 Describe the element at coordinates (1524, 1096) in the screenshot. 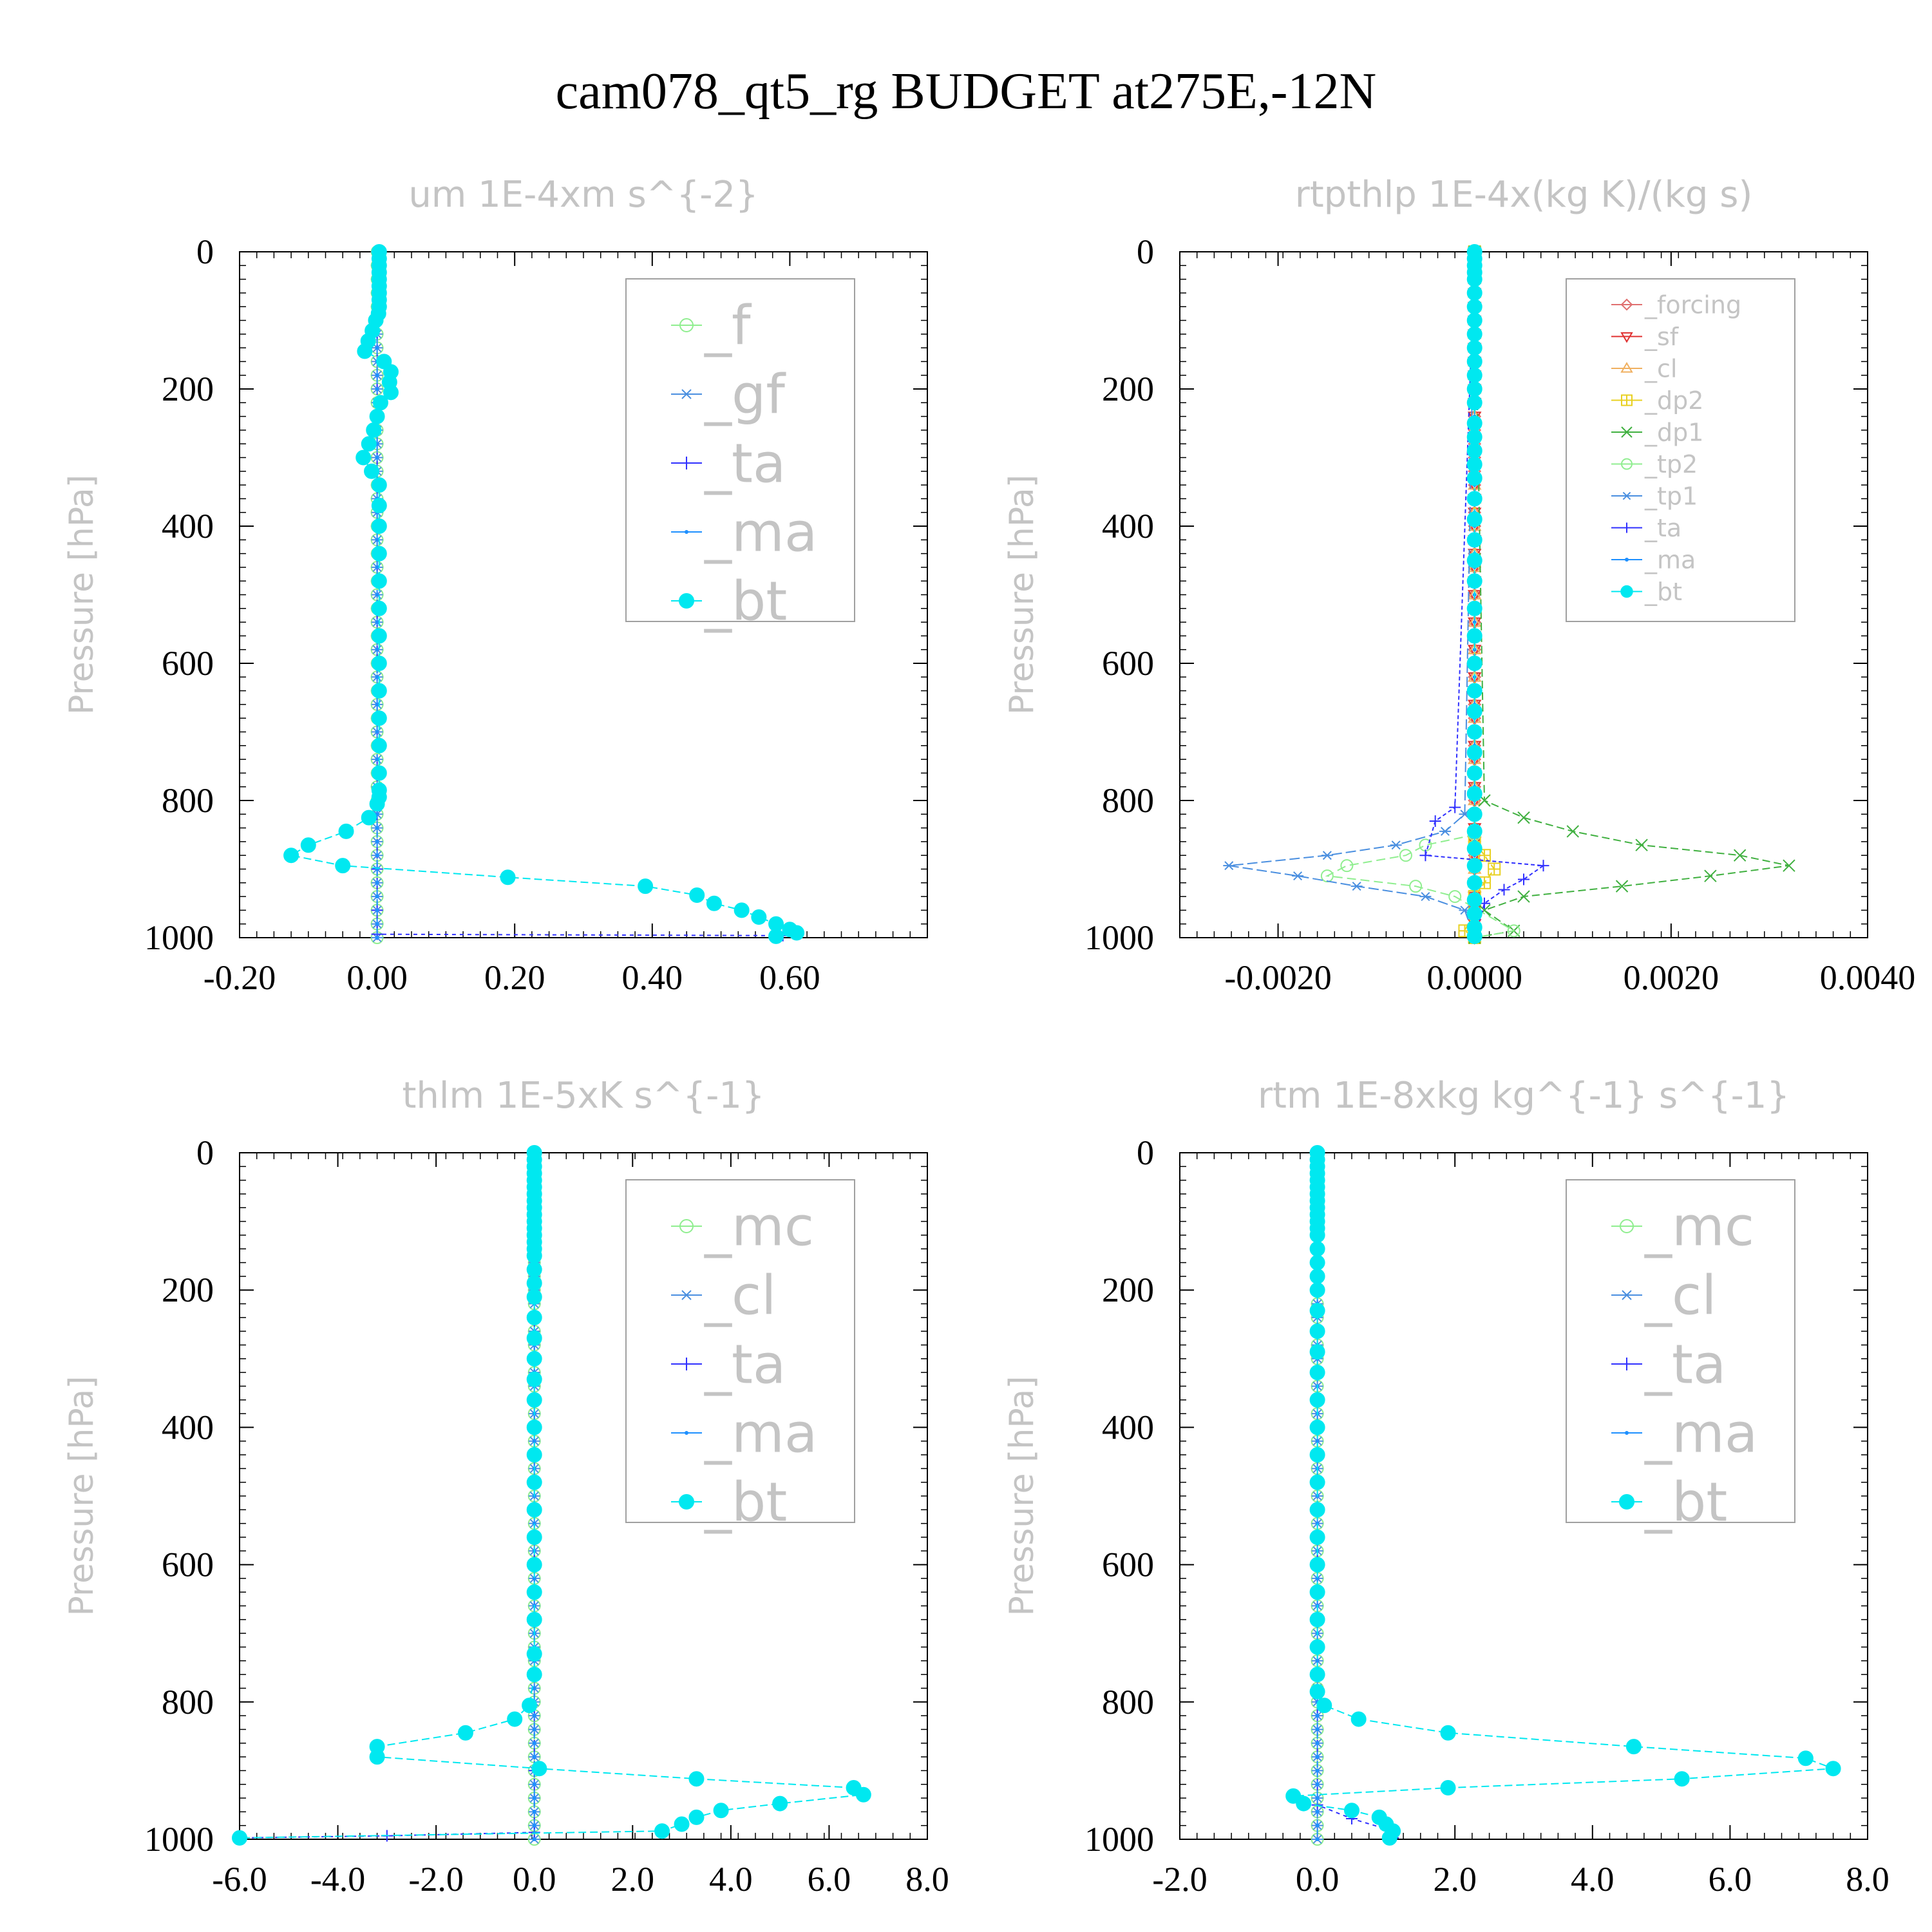

I see `panel-title: rtm 1E-8xkg kg^{-1} s^{-1}` at that location.